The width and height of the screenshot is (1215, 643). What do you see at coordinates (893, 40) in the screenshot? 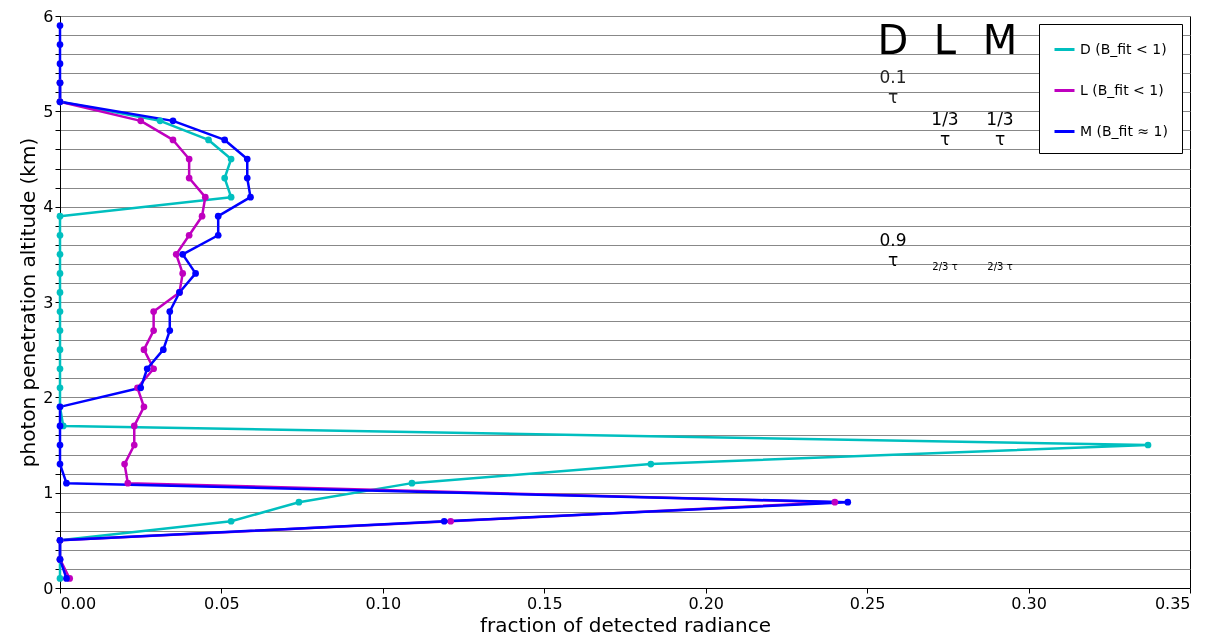
I see `annotation: D` at bounding box center [893, 40].